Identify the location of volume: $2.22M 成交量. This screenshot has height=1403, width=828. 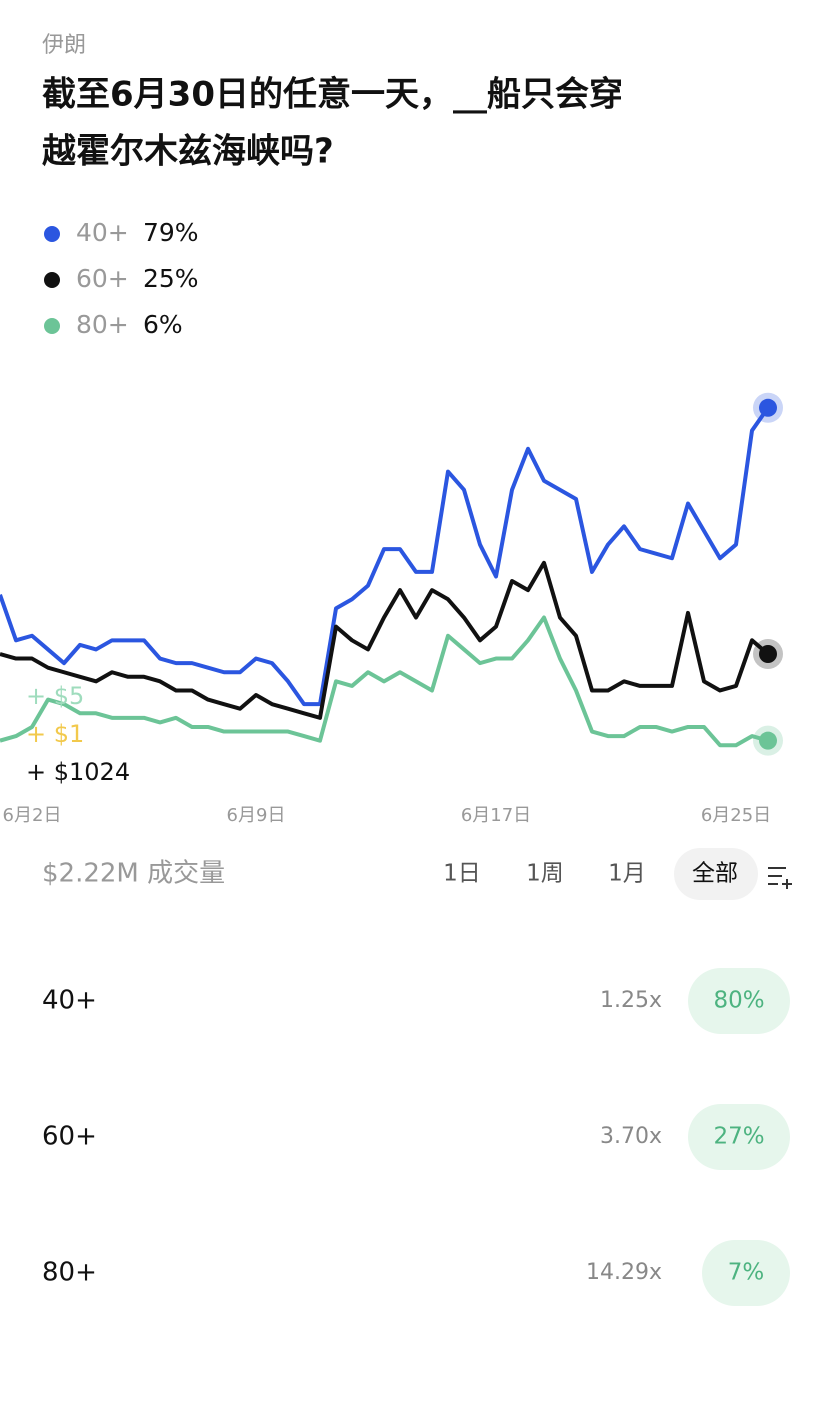
(133, 874).